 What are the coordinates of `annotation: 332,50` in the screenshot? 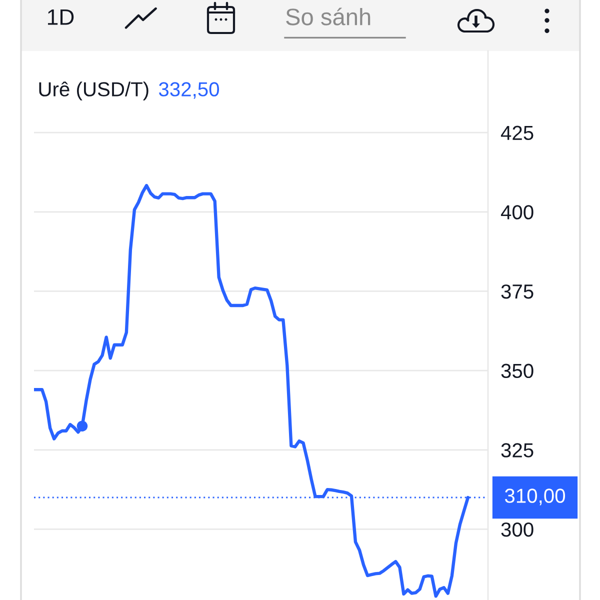 It's located at (189, 90).